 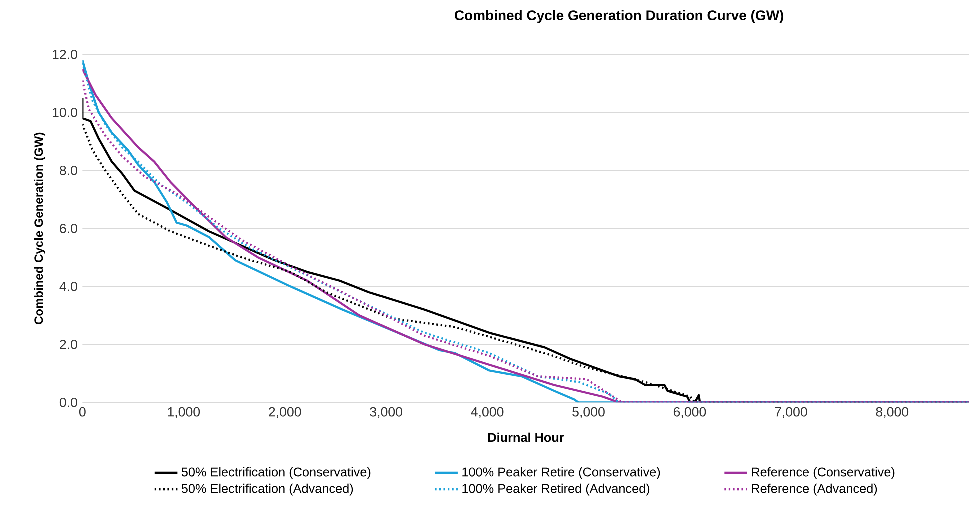 I want to click on x-axis-title: Diurnal Hour, so click(x=526, y=437).